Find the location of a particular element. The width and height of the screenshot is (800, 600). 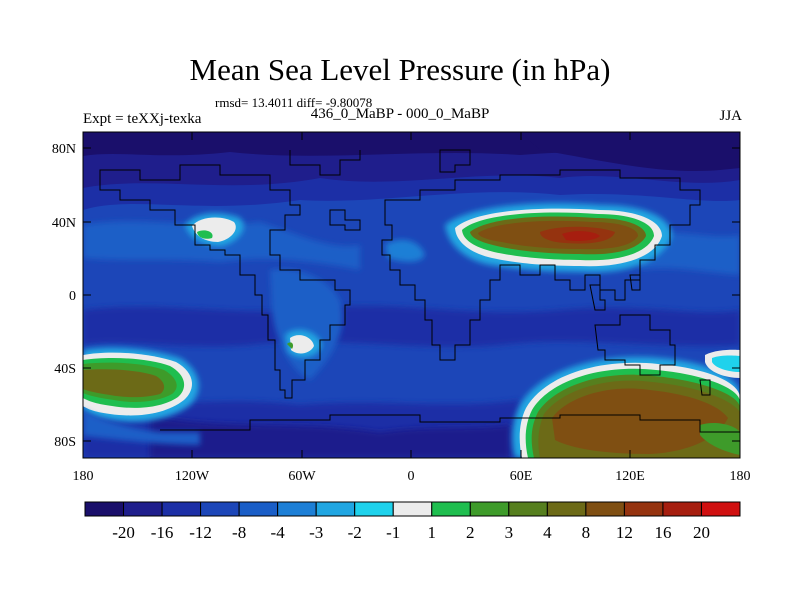

colorbar-label: 2 is located at coordinates (470, 532).